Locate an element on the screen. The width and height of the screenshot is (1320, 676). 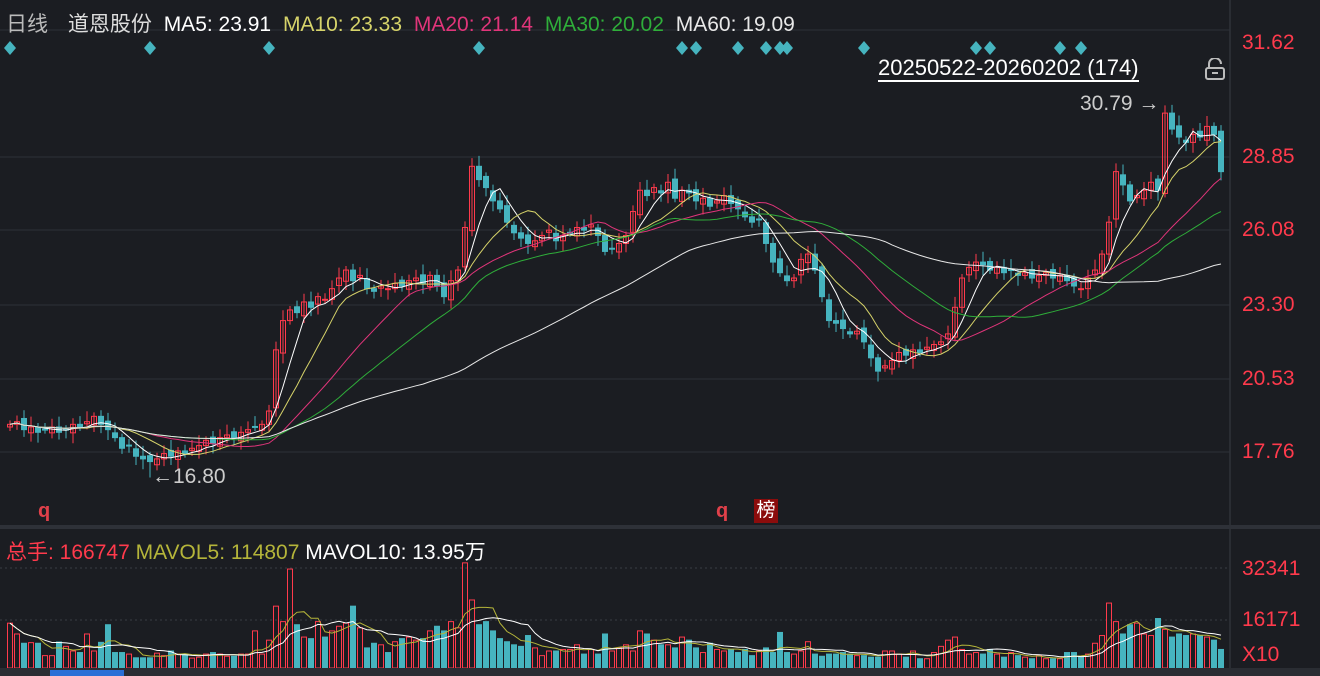
scrollbar-thumb is located at coordinates (87, 673).